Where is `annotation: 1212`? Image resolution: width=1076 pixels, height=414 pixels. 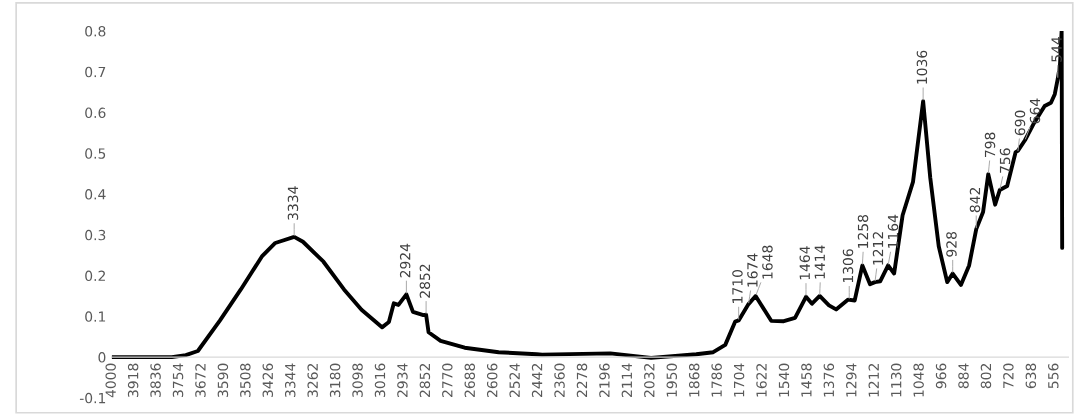
annotation: 1212 is located at coordinates (878, 248).